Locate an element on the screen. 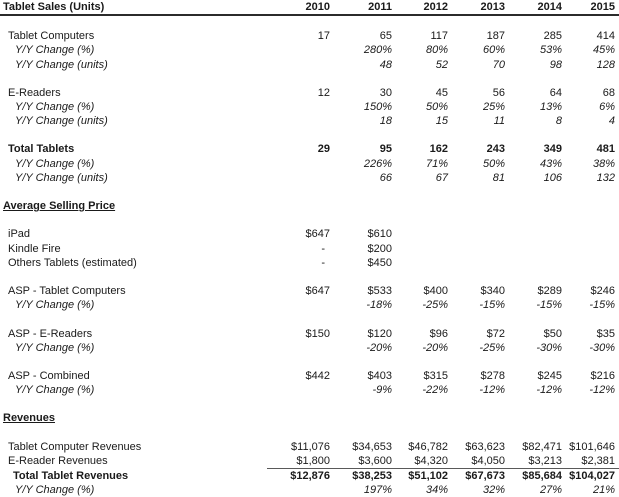 The image size is (619, 497). cell-value: $85,684 is located at coordinates (542, 475).